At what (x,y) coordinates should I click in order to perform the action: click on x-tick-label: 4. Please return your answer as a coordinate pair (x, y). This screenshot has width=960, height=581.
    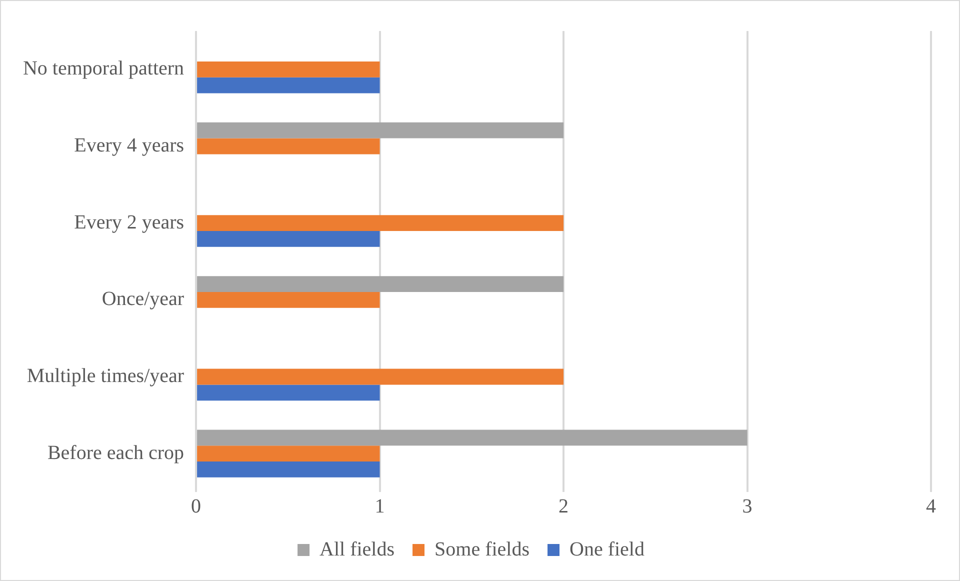
    Looking at the image, I should click on (931, 506).